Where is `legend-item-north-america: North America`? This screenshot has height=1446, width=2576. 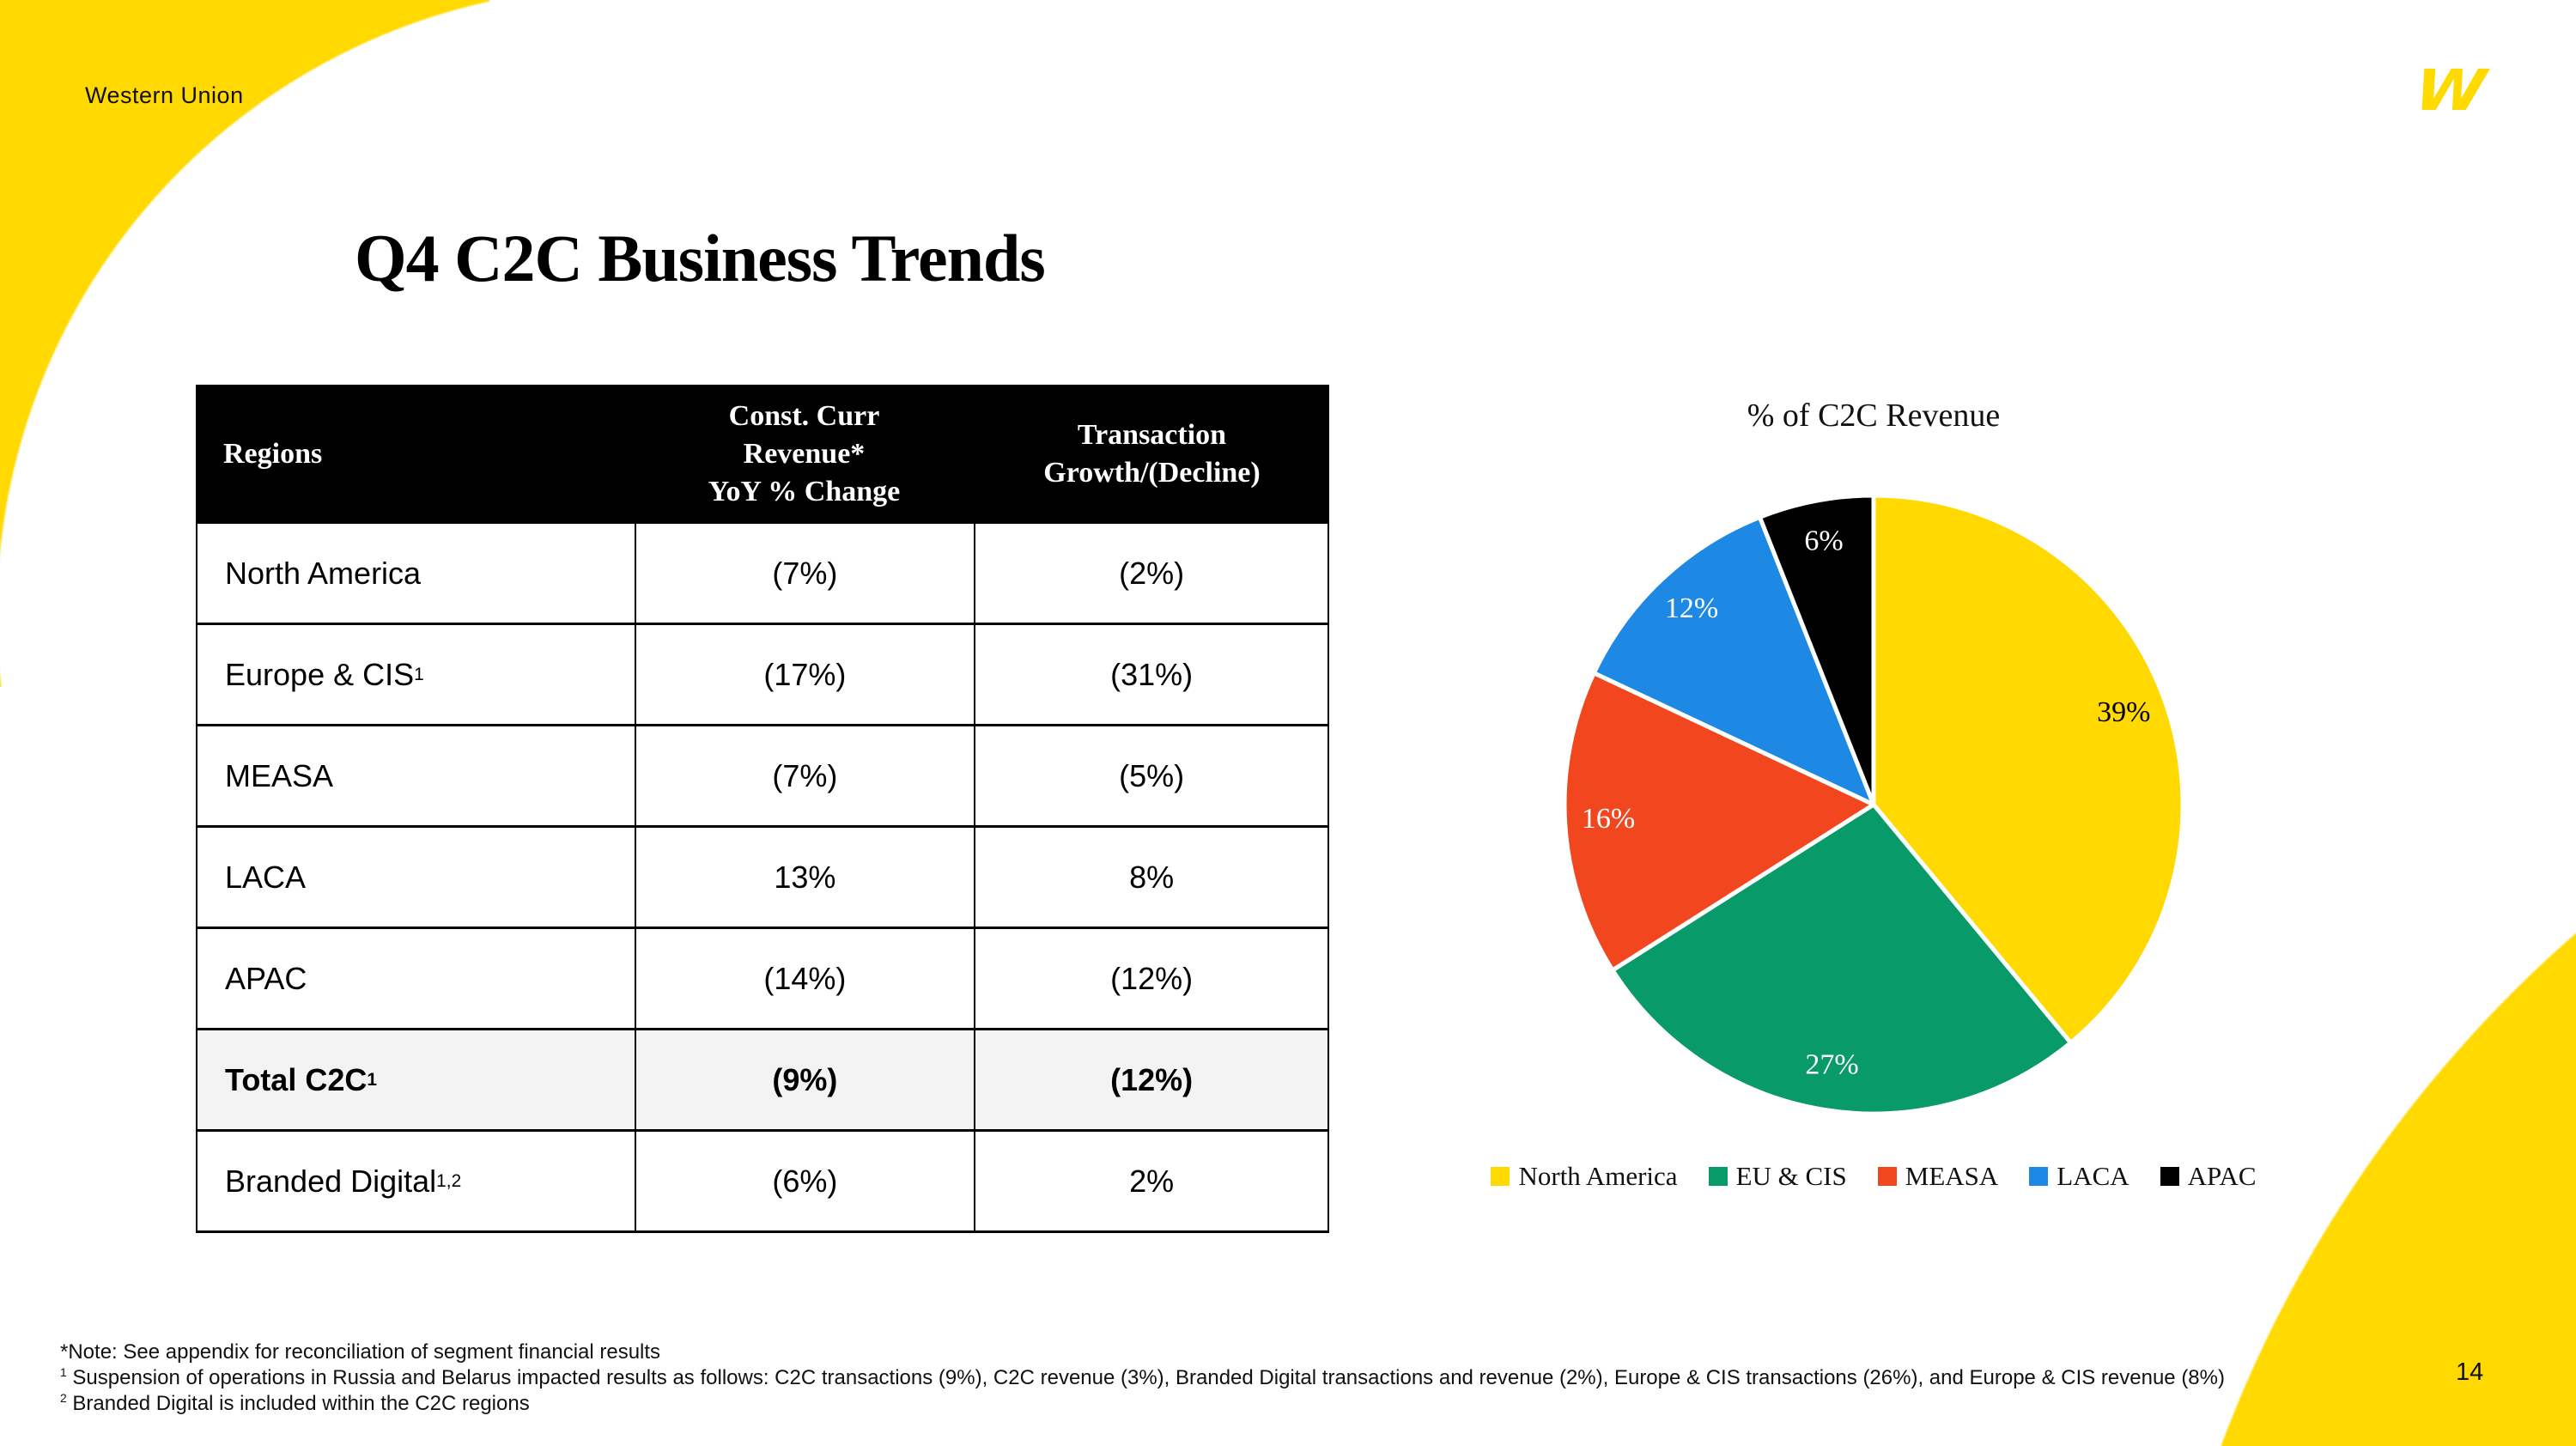
legend-item-north-america: North America is located at coordinates (1584, 1176).